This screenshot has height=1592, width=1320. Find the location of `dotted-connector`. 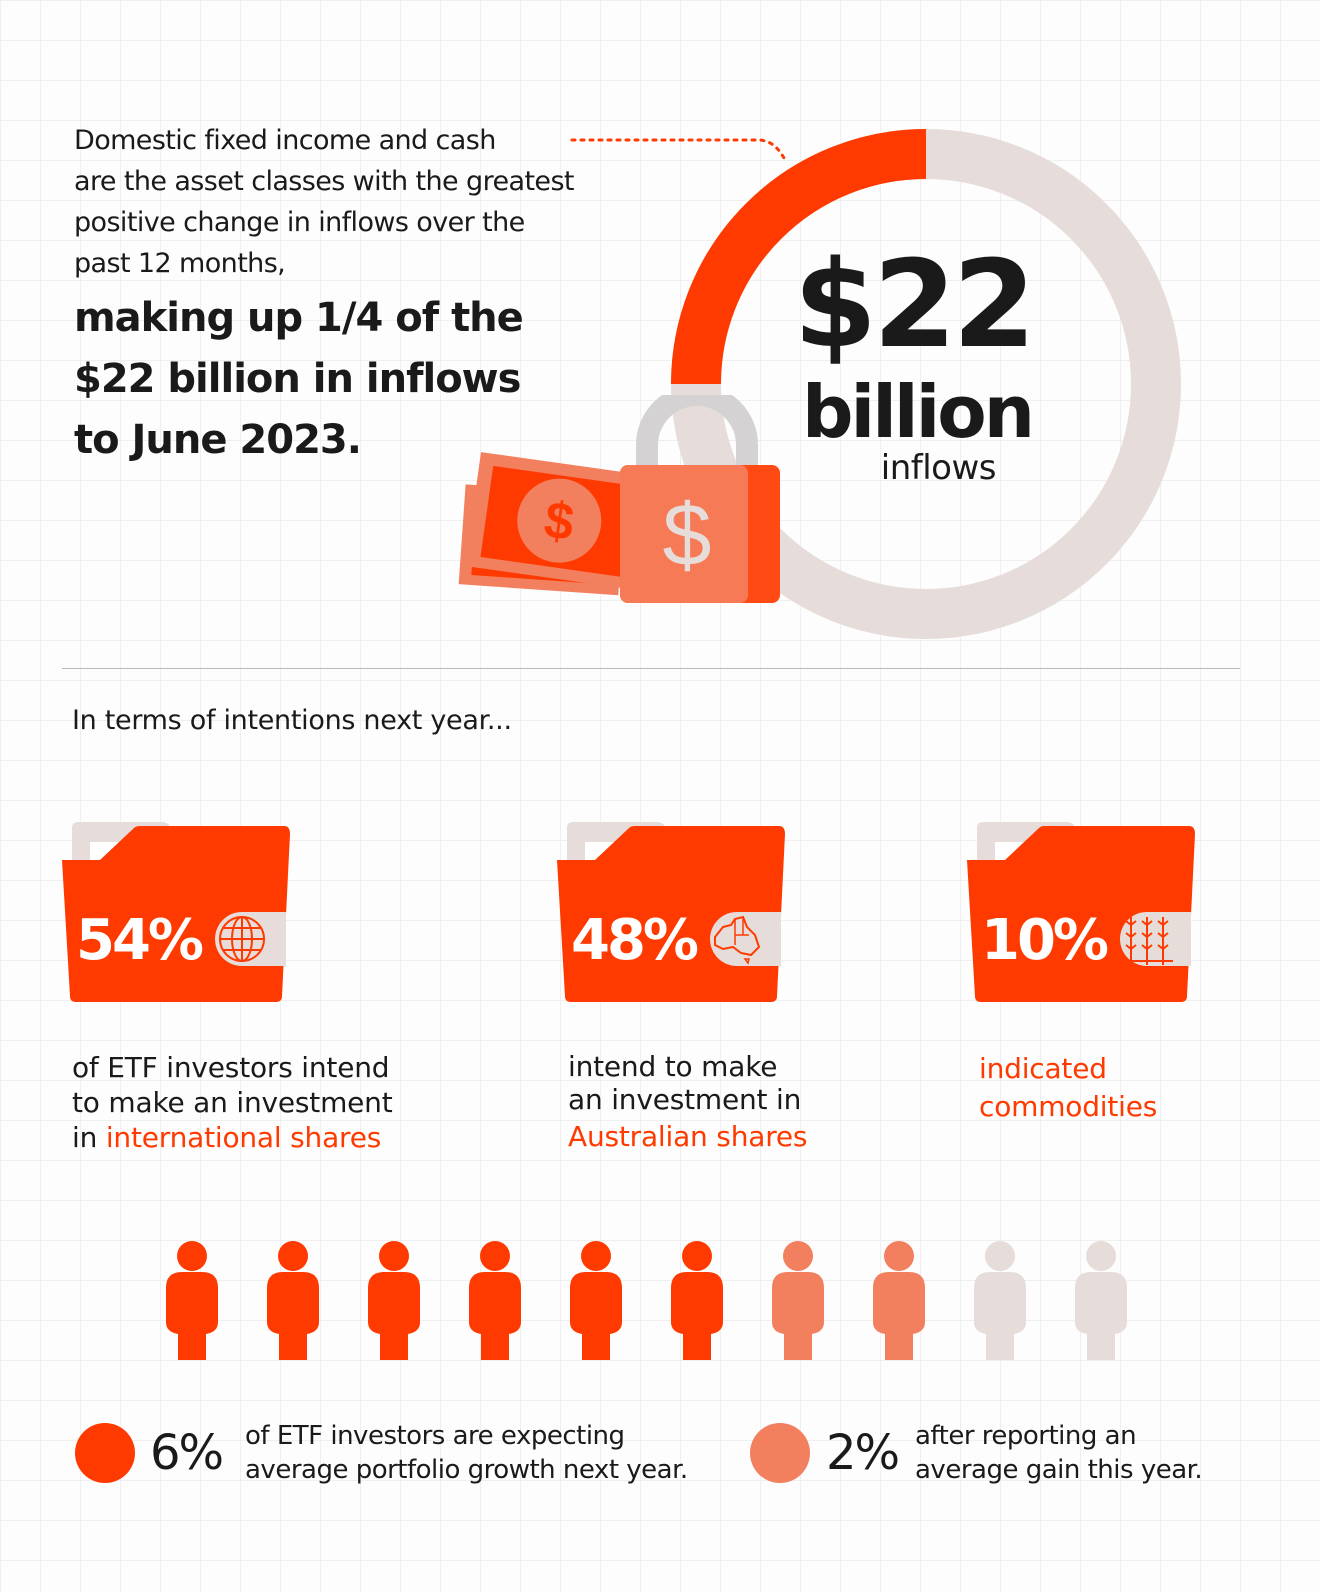

dotted-connector is located at coordinates (678, 150).